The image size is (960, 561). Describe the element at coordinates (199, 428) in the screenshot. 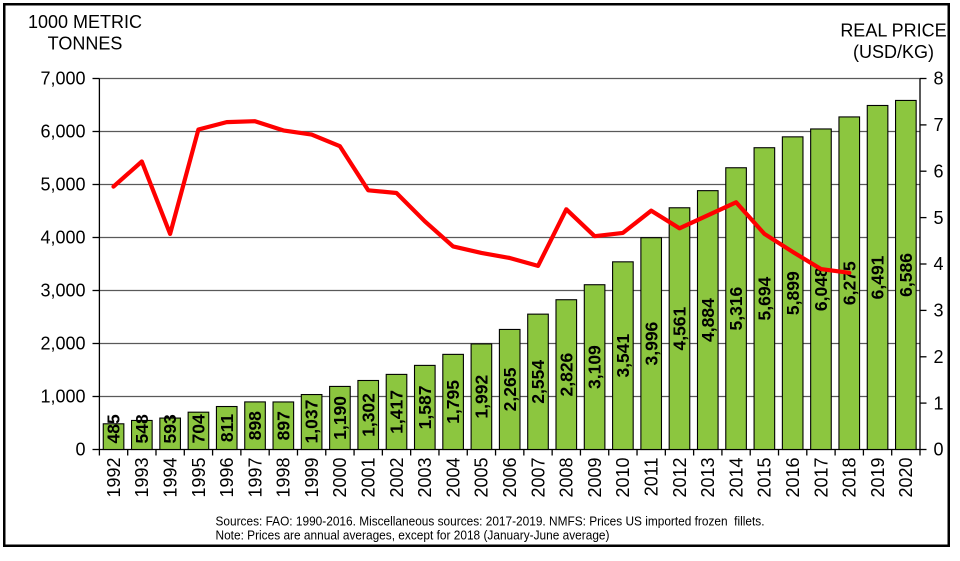

I see `svg-text: 704` at that location.